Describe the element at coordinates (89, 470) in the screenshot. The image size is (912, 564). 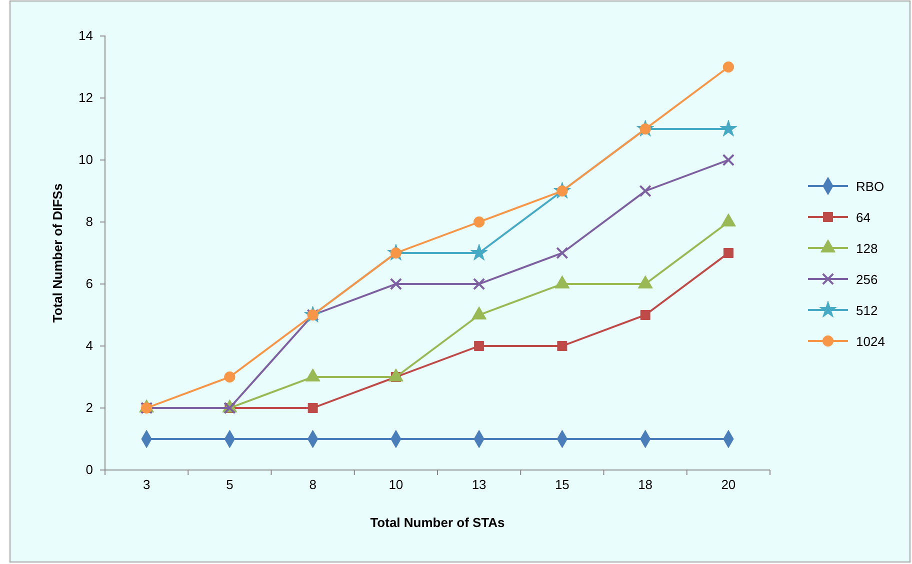
I see `y-tick-label: 0` at that location.